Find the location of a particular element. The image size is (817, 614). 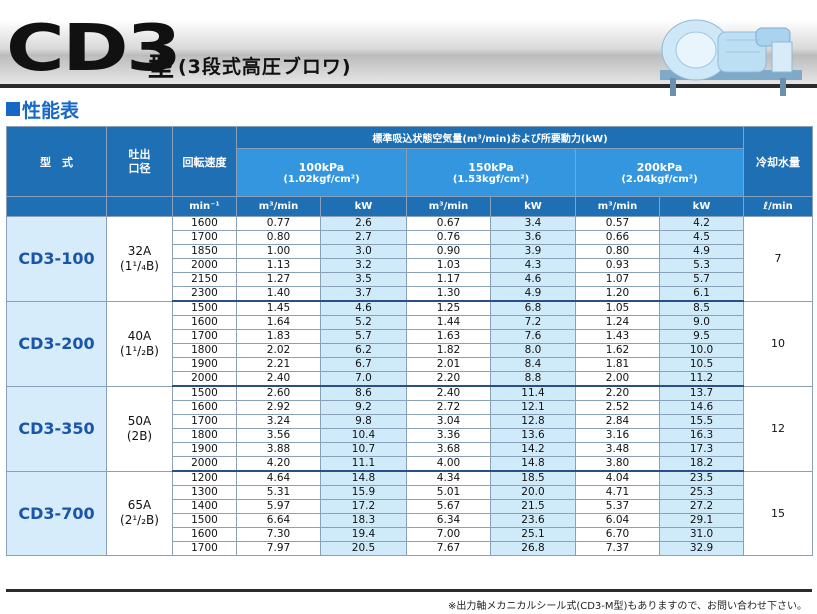

flow-cell: 4.71 is located at coordinates (617, 492).